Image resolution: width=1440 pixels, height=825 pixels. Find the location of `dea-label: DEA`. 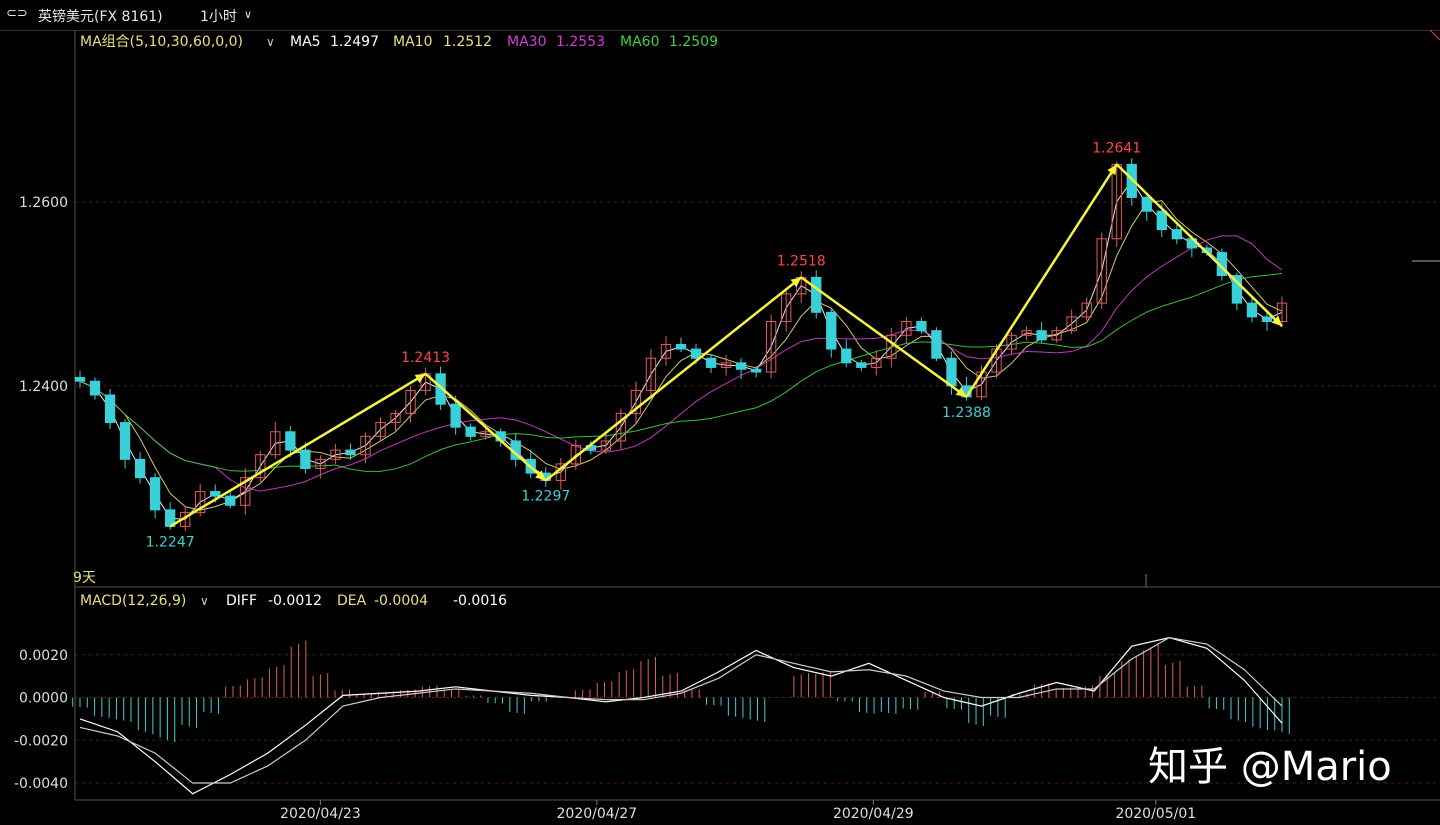

dea-label: DEA is located at coordinates (352, 601).